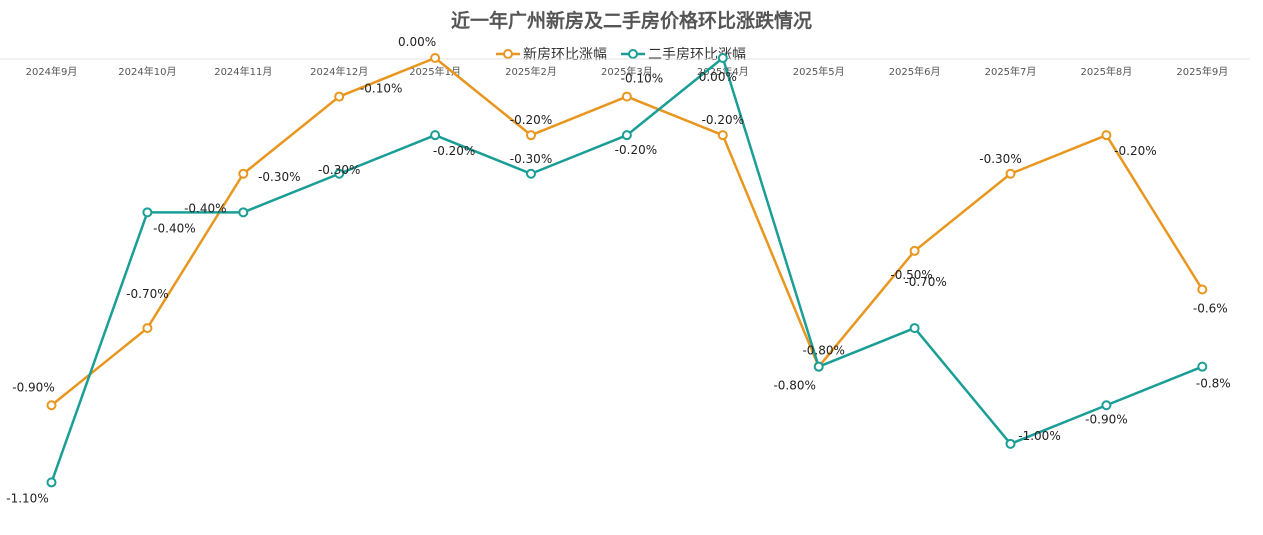 Image resolution: width=1263 pixels, height=535 pixels. I want to click on data-label-new-house: -0.80%, so click(823, 351).